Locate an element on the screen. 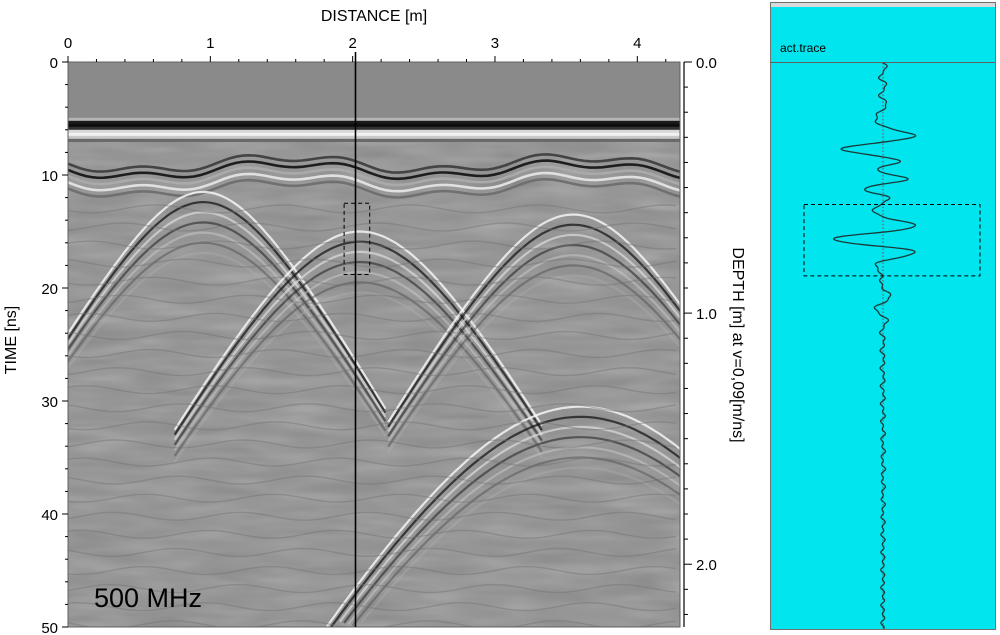  x-tick-label-2: 2 is located at coordinates (352, 43).